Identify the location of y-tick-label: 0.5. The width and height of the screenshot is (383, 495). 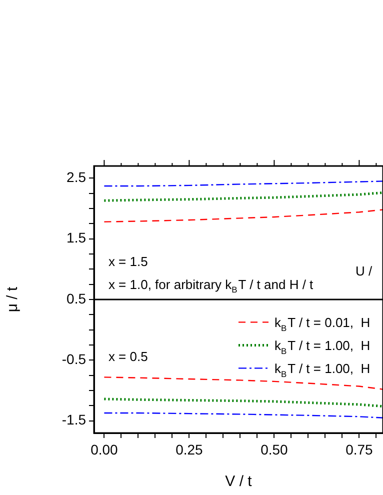
(76, 298).